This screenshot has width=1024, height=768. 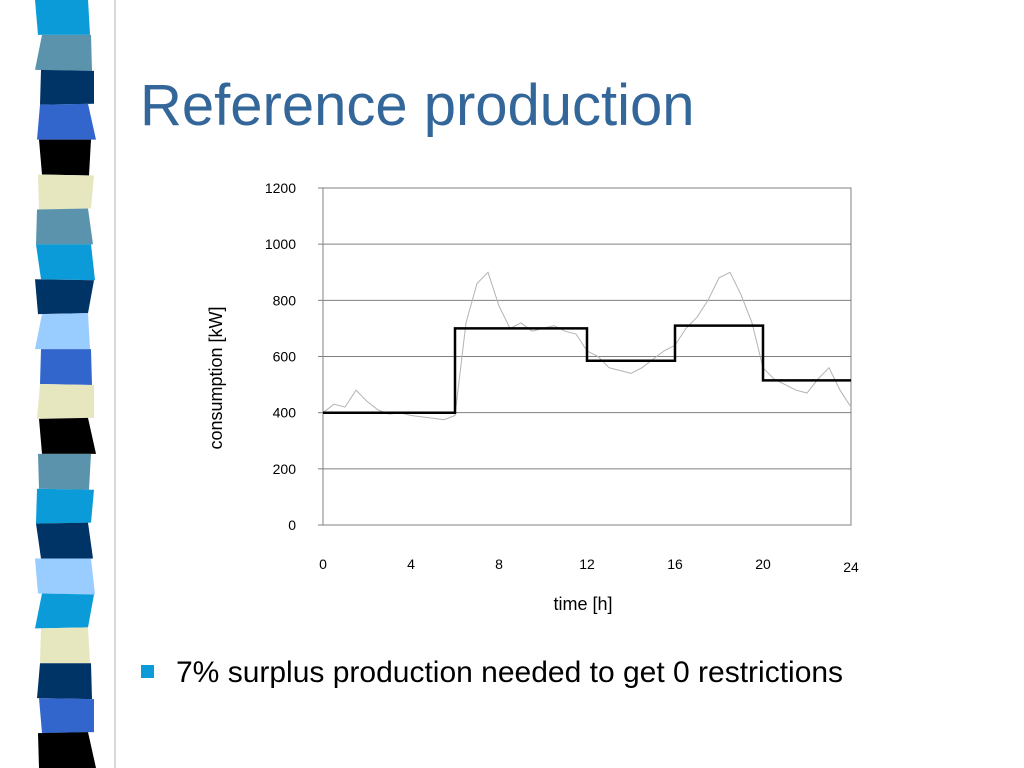 What do you see at coordinates (851, 567) in the screenshot?
I see `x-tick-label: 24` at bounding box center [851, 567].